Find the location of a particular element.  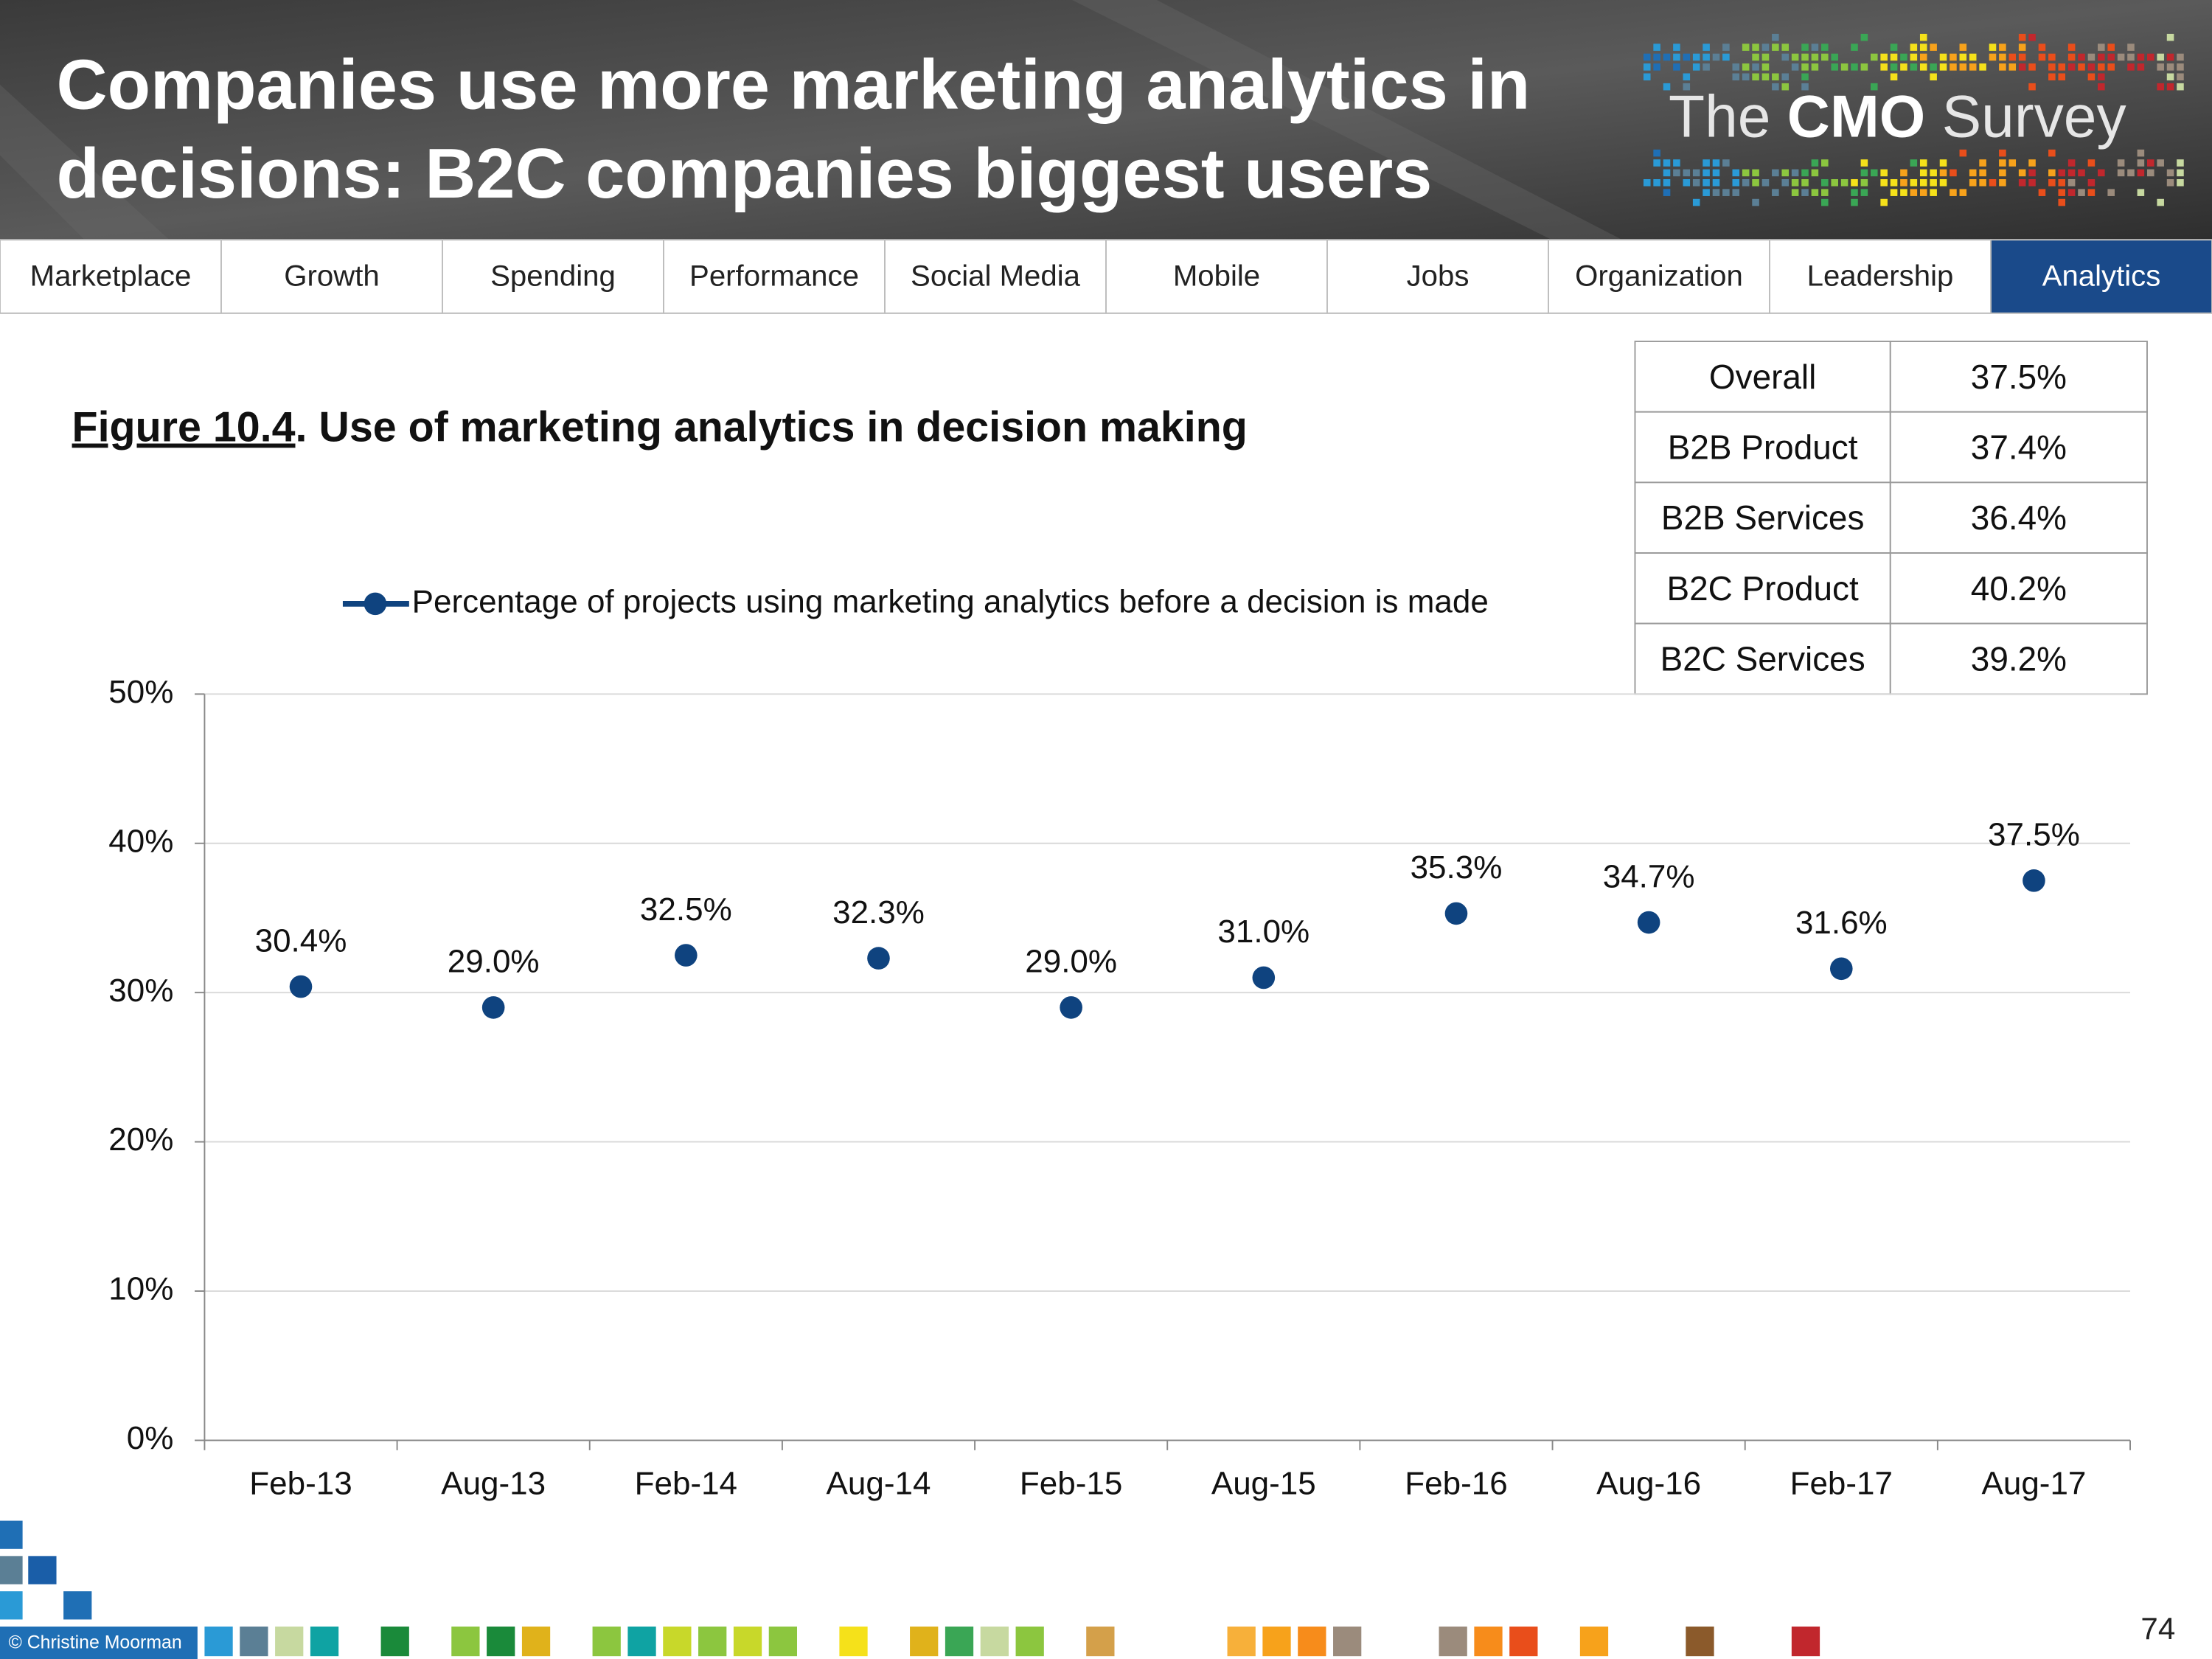

nav-tab-label: Growth is located at coordinates (331, 276).